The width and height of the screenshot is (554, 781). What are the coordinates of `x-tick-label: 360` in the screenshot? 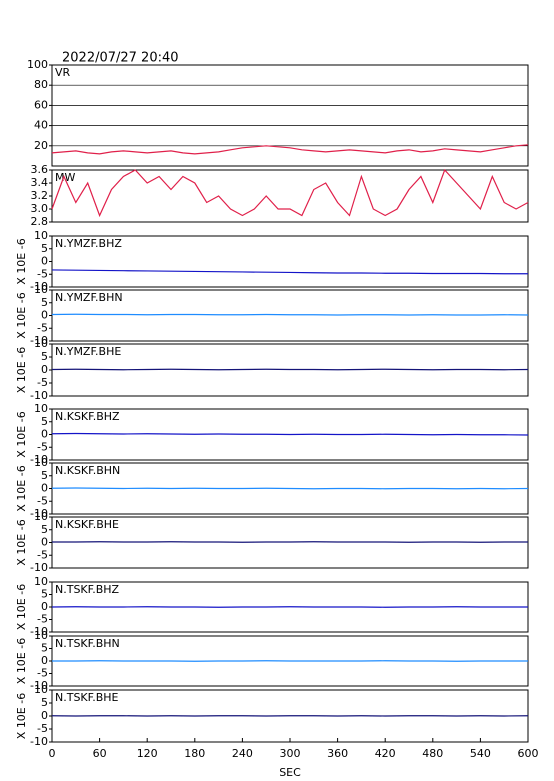 It's located at (337, 753).